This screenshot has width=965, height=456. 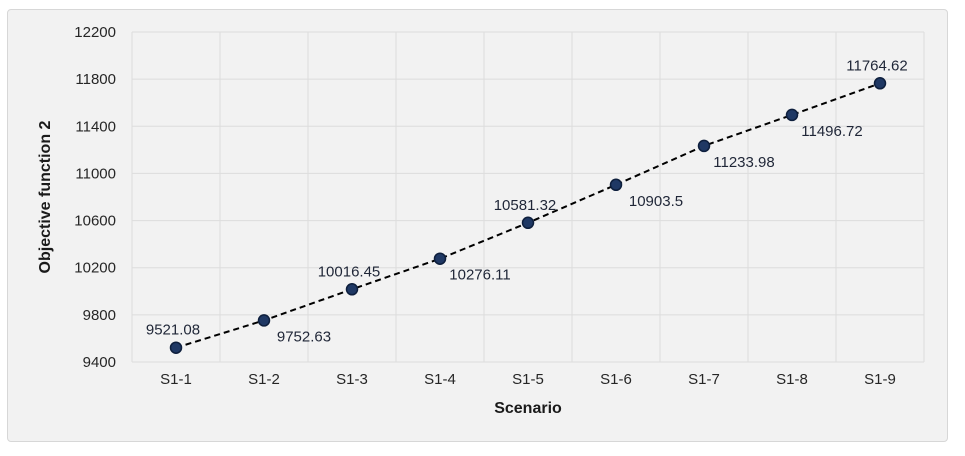 I want to click on x-tick-label: S1-2, so click(x=264, y=379).